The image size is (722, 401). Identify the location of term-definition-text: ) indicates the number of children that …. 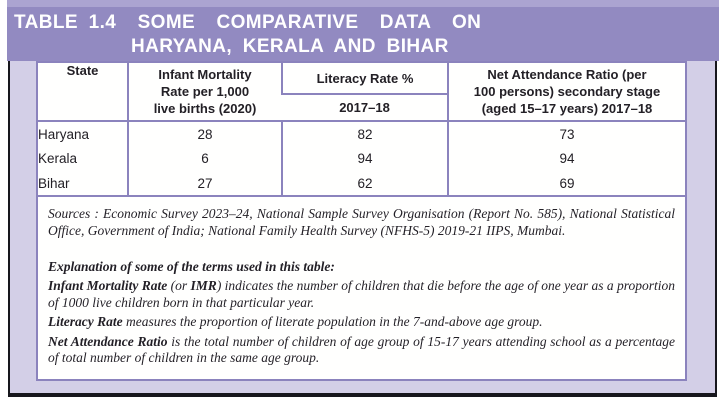
(362, 294).